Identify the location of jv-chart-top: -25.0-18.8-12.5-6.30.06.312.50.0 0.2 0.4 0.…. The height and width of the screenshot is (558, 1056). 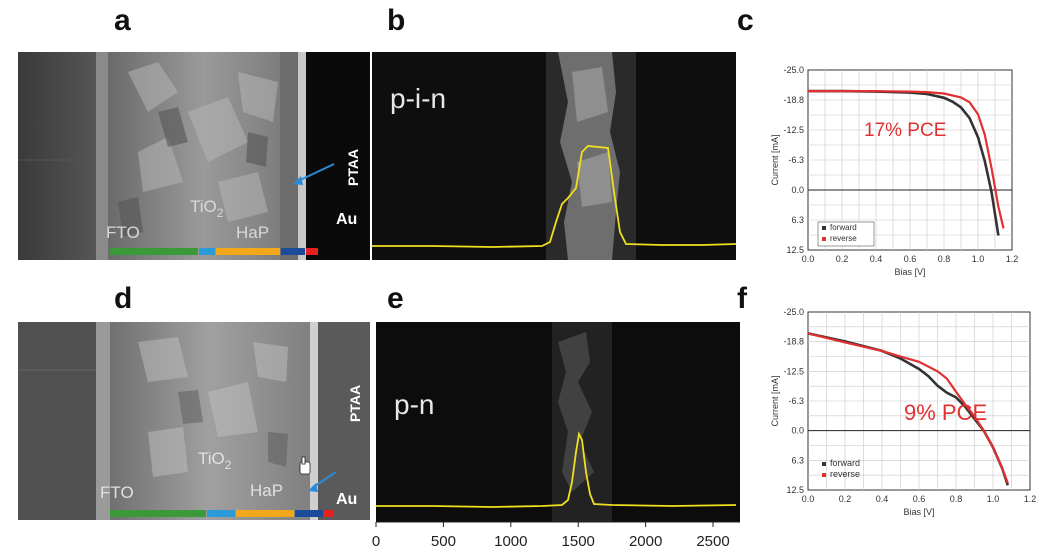
(894, 171).